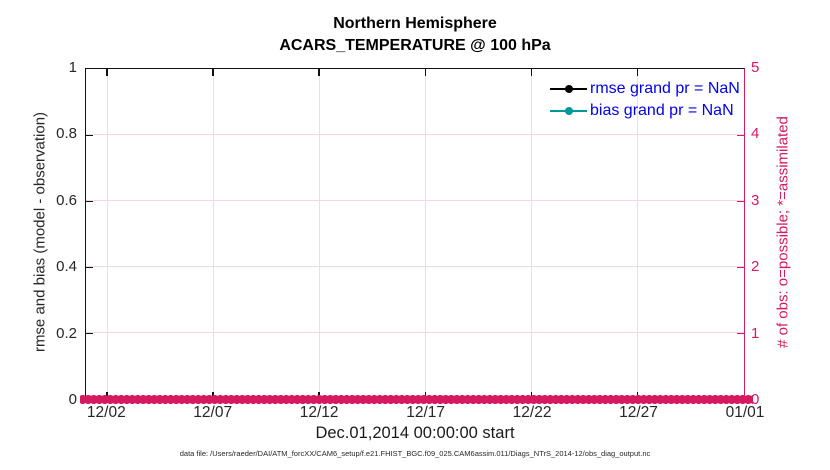  I want to click on legend-row: bias grand pr = NaN, so click(645, 111).